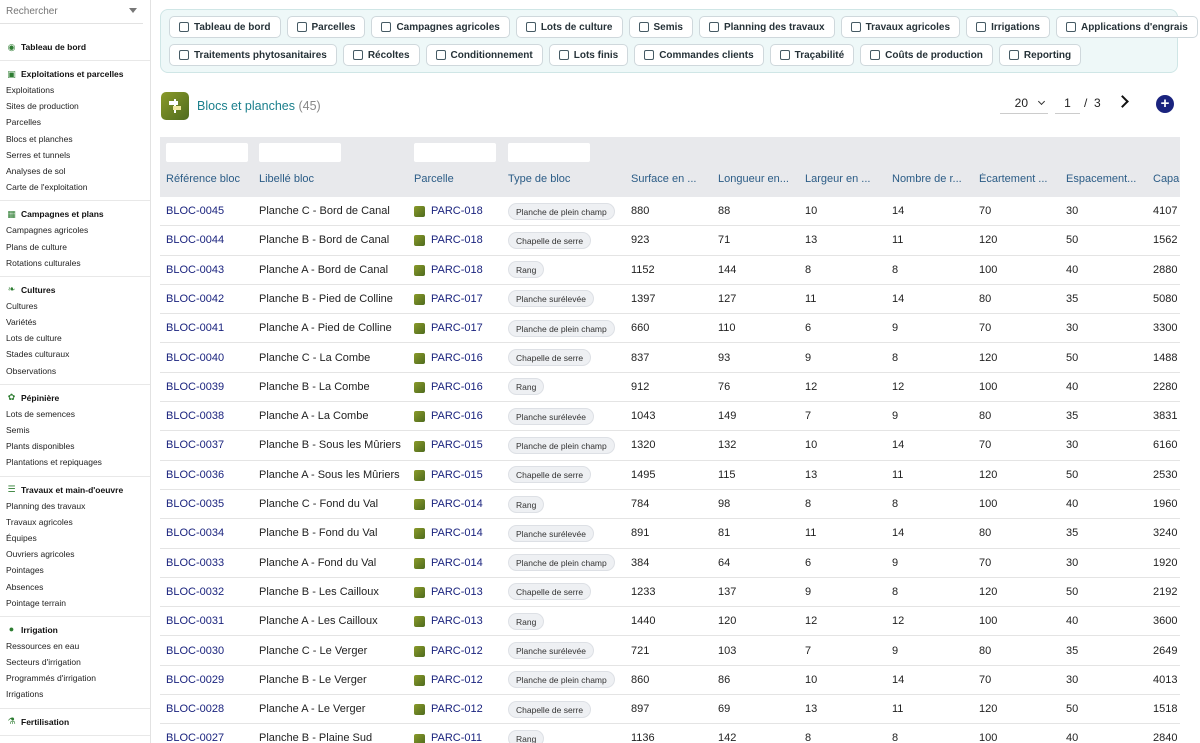  What do you see at coordinates (75, 214) in the screenshot?
I see `sidebar-section-header: ▦ Campagnes et plans` at bounding box center [75, 214].